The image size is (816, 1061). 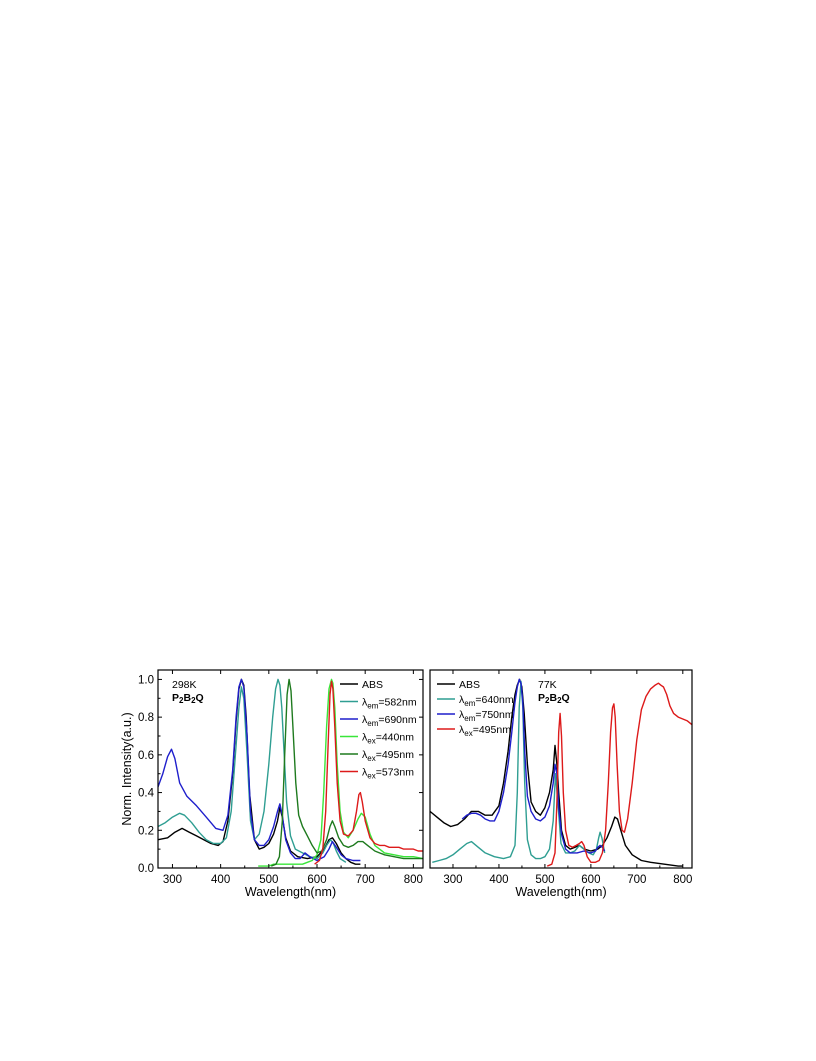 What do you see at coordinates (395, 773) in the screenshot?
I see `legend-entry-value: =573nm` at bounding box center [395, 773].